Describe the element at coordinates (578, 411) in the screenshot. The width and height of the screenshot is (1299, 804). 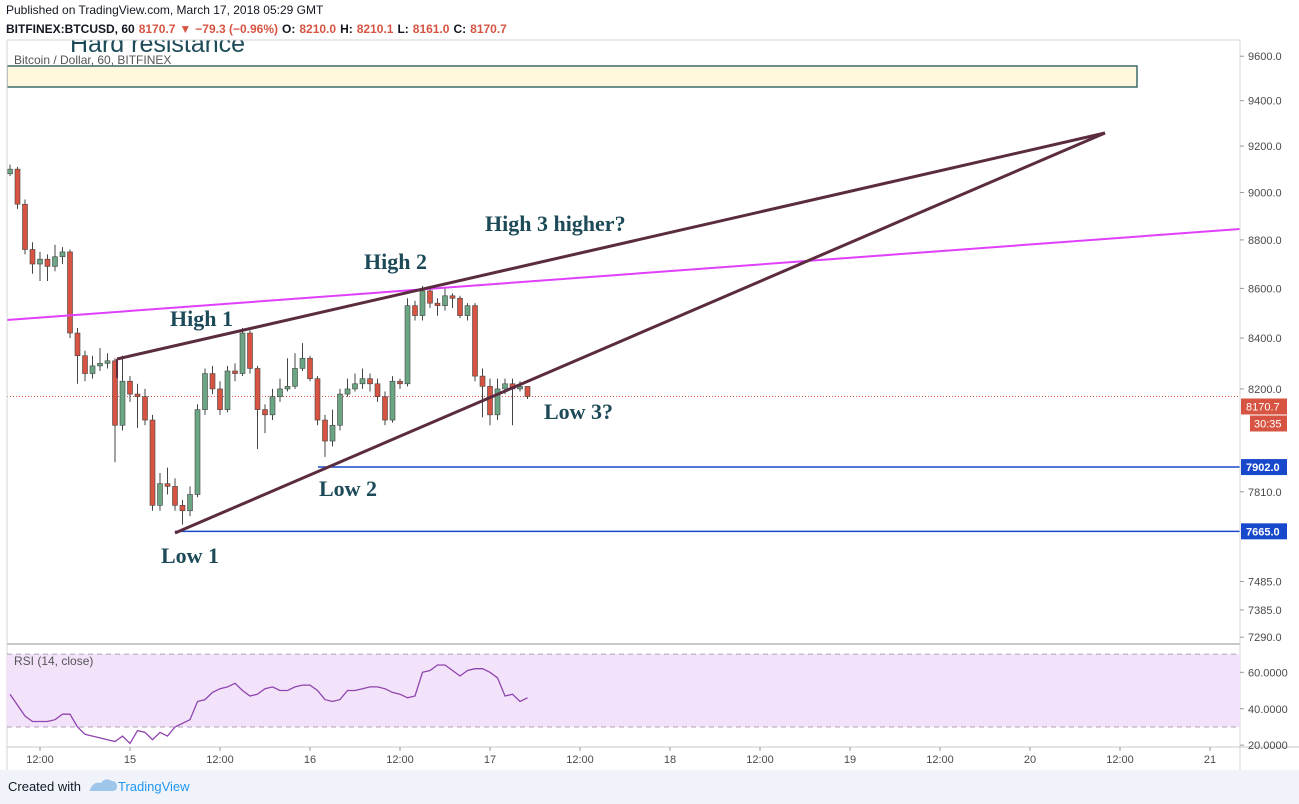
I see `annotation: Low 3?` at that location.